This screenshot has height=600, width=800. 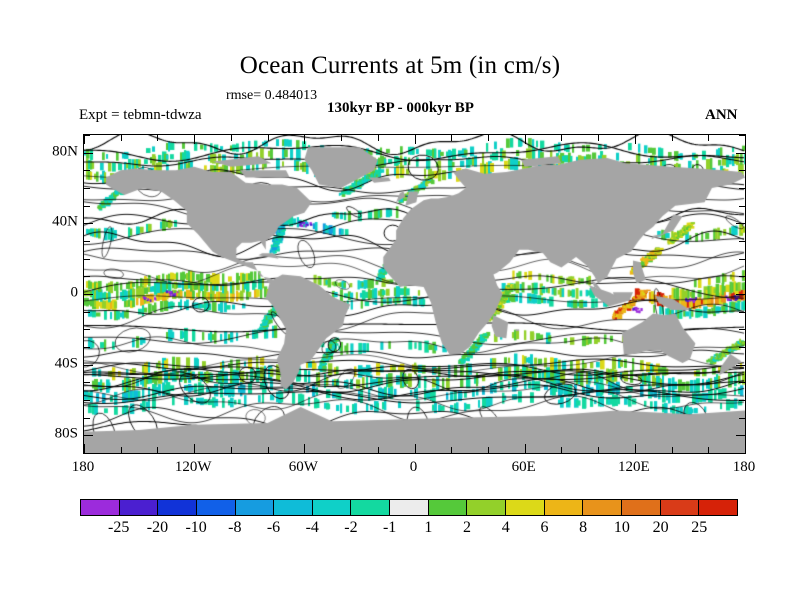 What do you see at coordinates (65, 221) in the screenshot?
I see `y-axis-tick-label: 40N` at bounding box center [65, 221].